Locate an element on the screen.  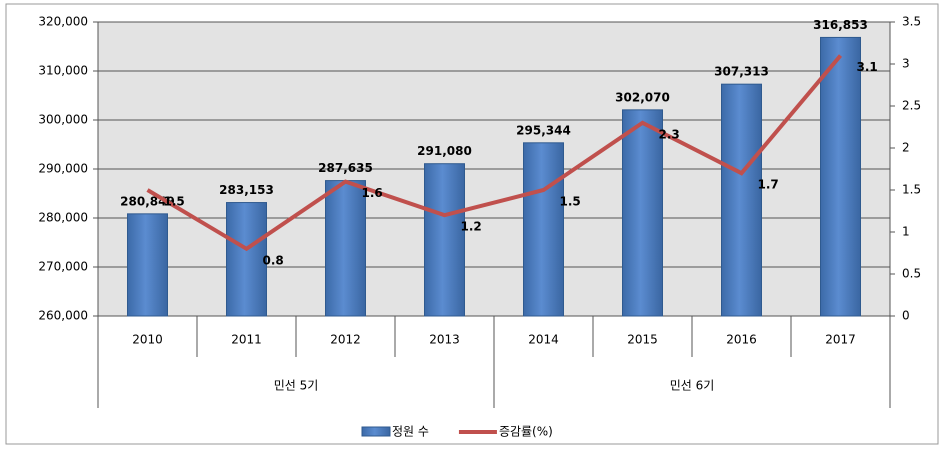
bar-value-label: 307,313 is located at coordinates (741, 72).